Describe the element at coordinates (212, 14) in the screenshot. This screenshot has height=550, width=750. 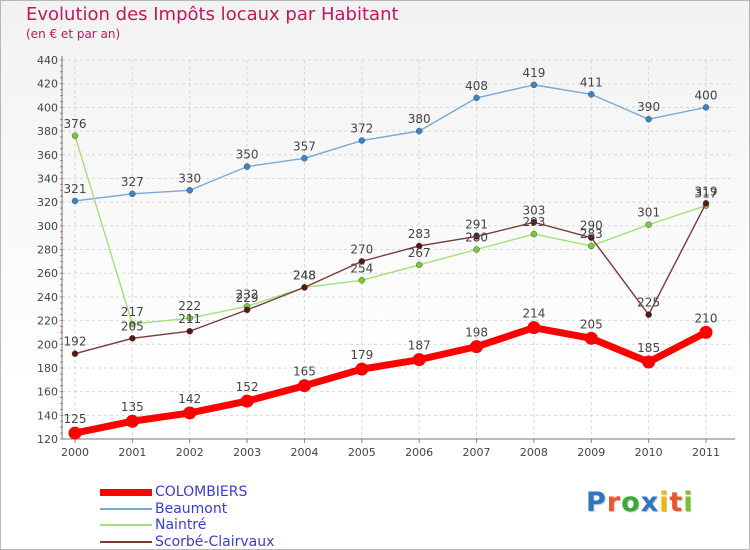
I see `chart-title: Evolution des Impôts locaux par Habitant` at that location.